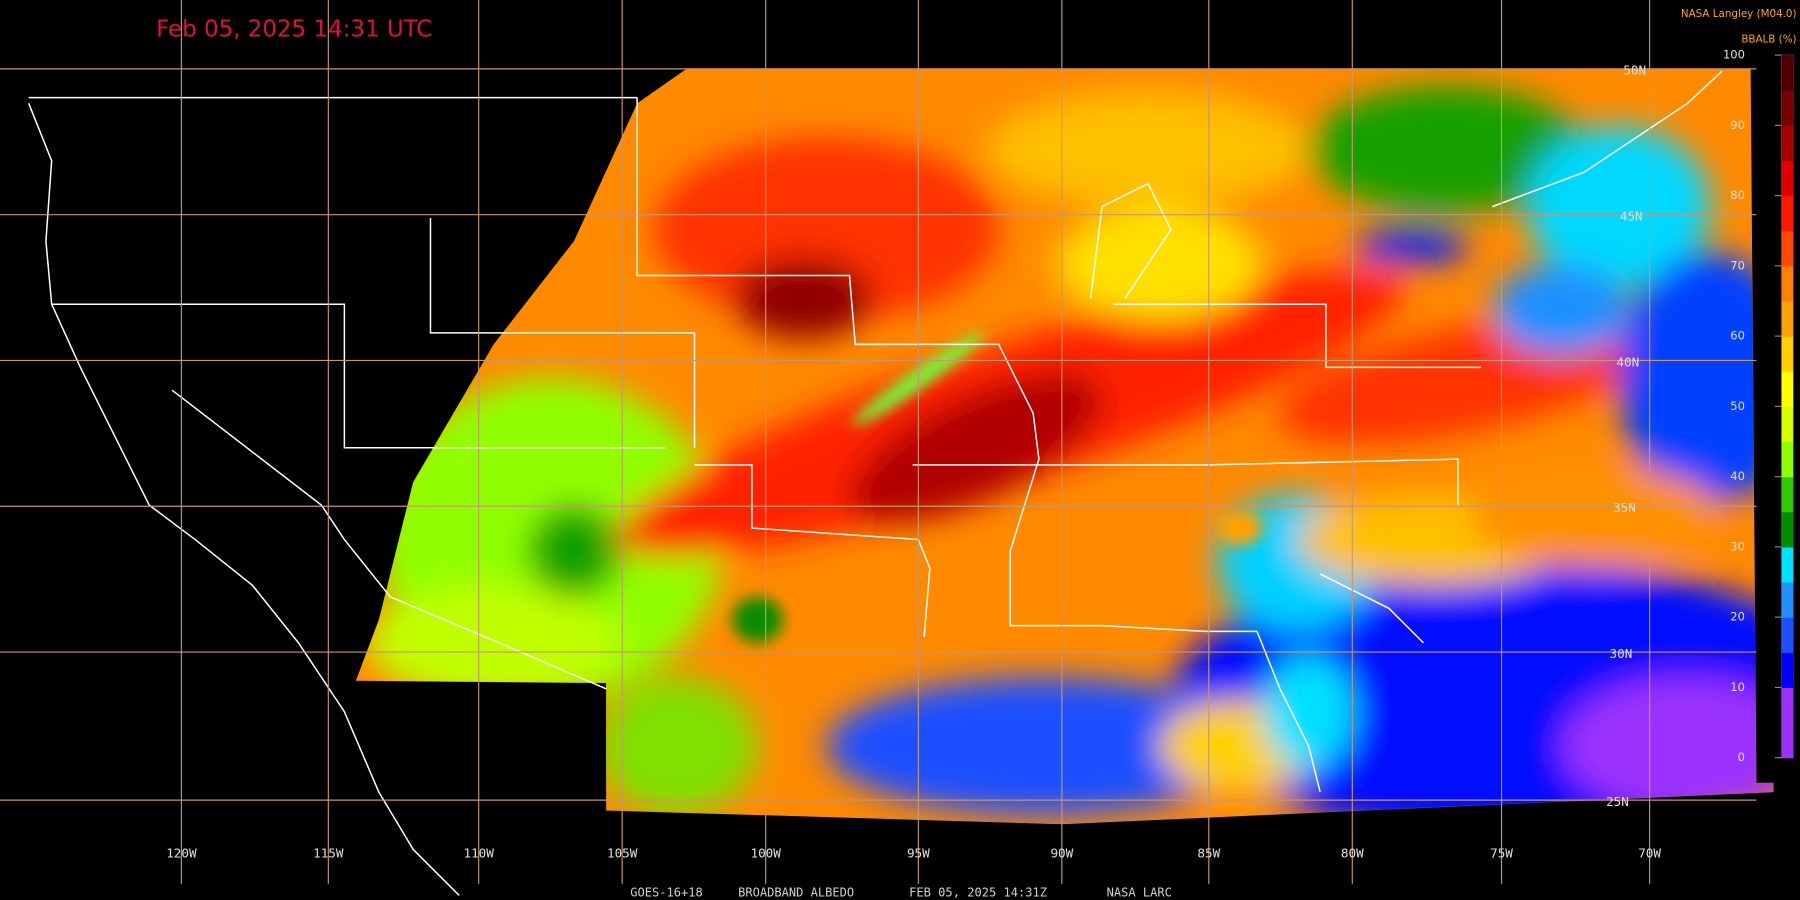 The image size is (1800, 900). What do you see at coordinates (1737, 265) in the screenshot?
I see `colorbar-tick-label: 70` at bounding box center [1737, 265].